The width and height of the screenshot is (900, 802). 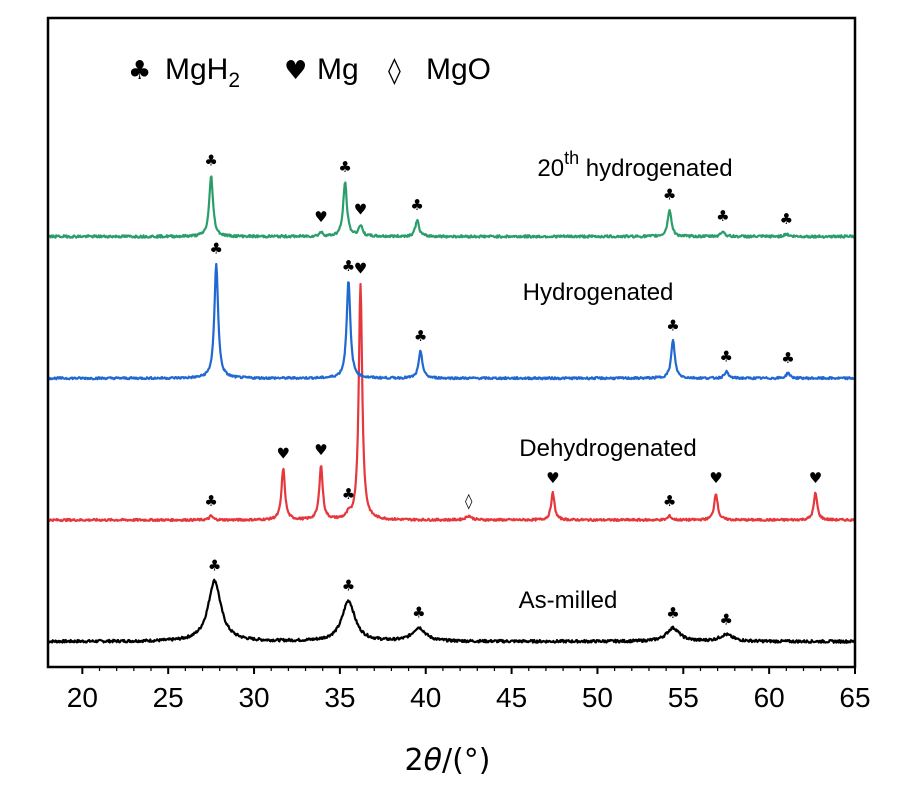 What do you see at coordinates (420, 336) in the screenshot?
I see `marker-hydrogenated-2: ♣` at bounding box center [420, 336].